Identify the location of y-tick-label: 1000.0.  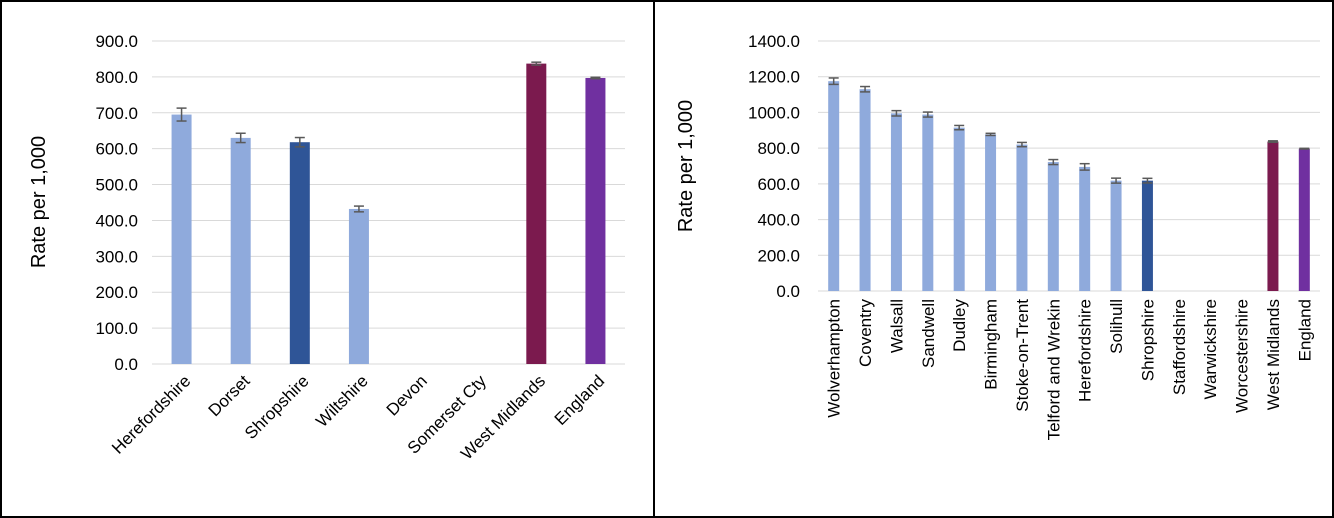
(774, 112).